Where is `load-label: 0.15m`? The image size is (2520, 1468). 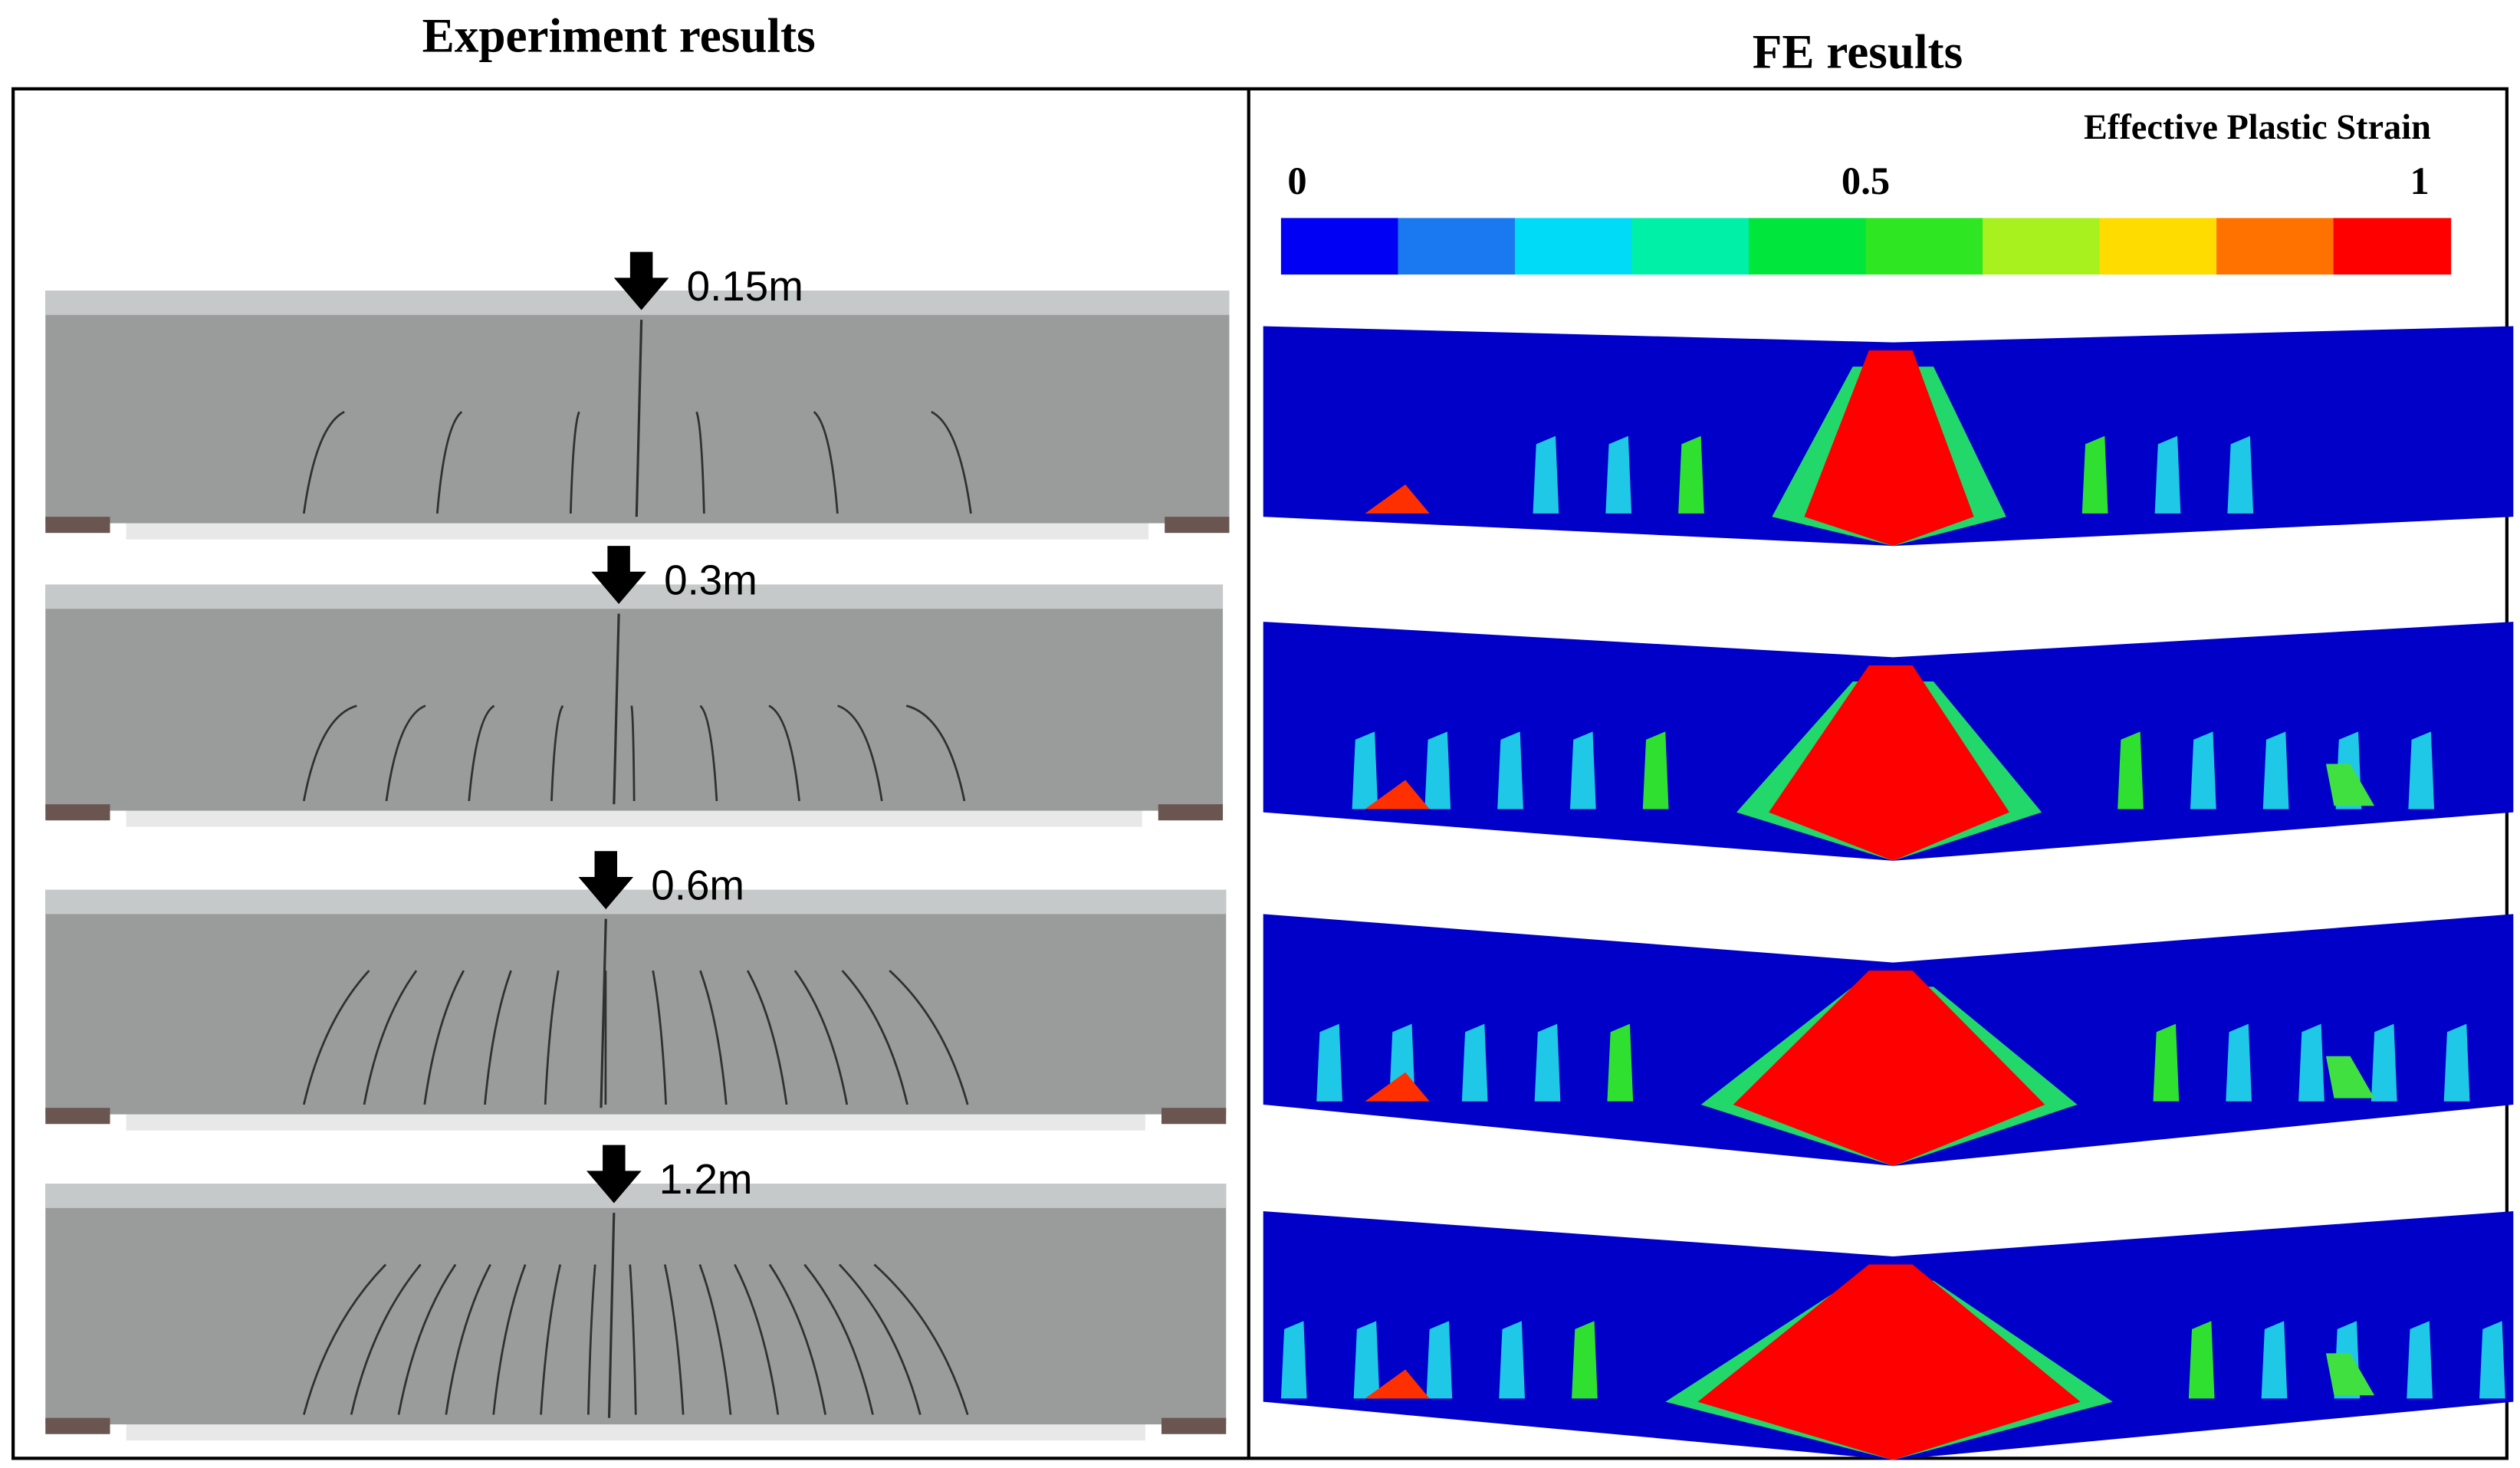 load-label: 0.15m is located at coordinates (745, 286).